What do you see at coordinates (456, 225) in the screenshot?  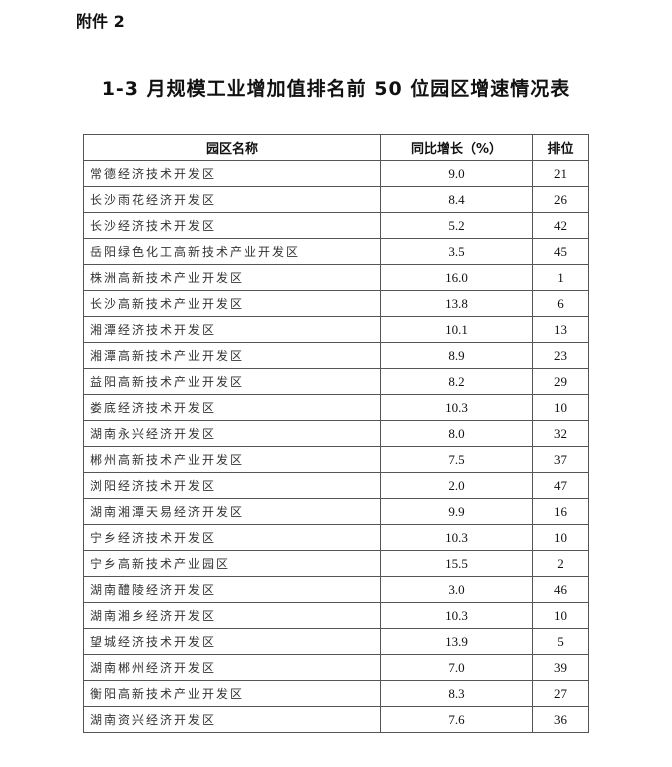 I see `growth-cell: 5.2` at bounding box center [456, 225].